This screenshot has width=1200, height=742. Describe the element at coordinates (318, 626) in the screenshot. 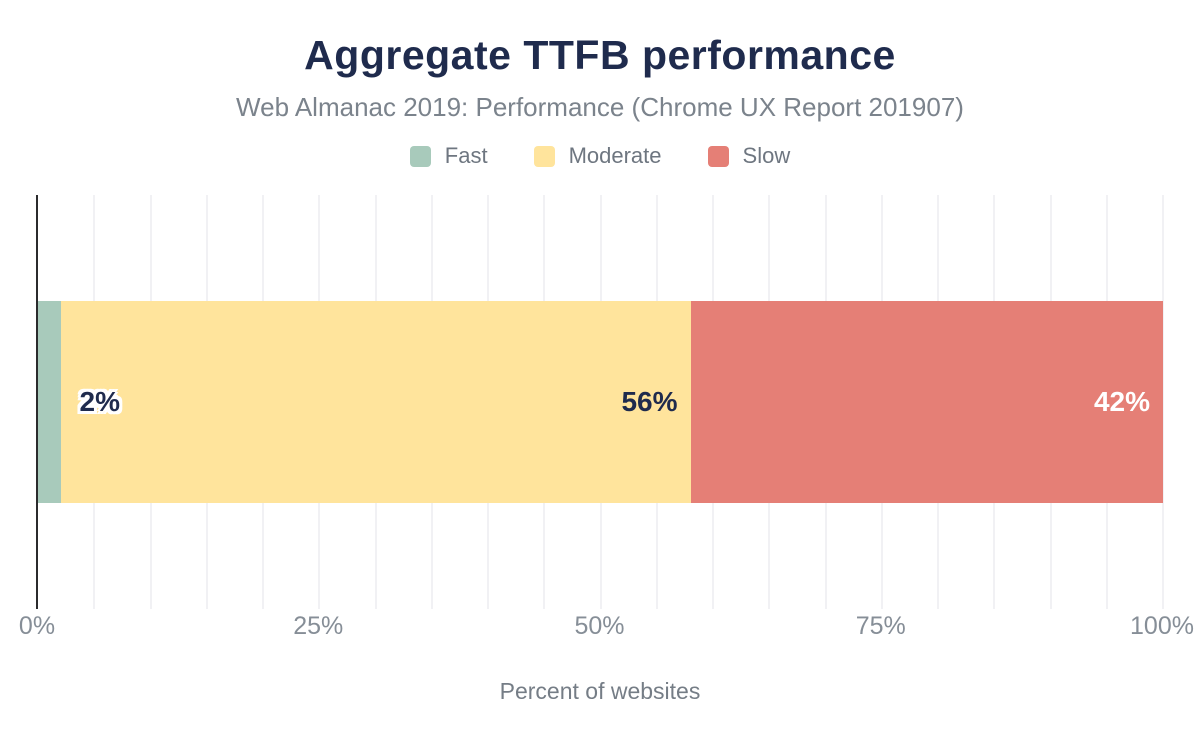

I see `x-tick-label: 25%` at that location.